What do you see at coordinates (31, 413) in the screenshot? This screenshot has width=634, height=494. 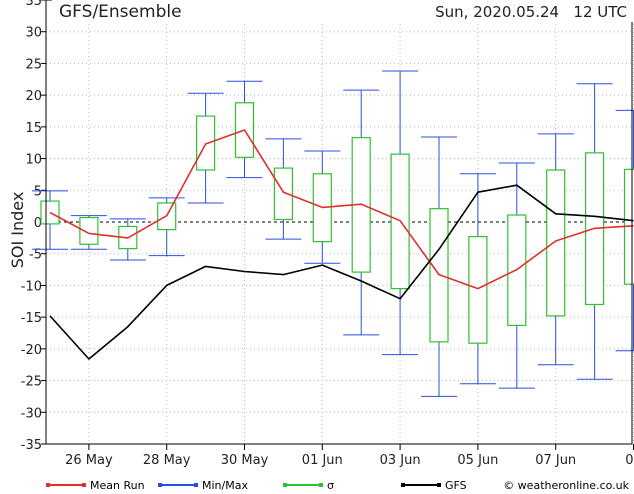 I see `y-tick-label: -30` at bounding box center [31, 413].